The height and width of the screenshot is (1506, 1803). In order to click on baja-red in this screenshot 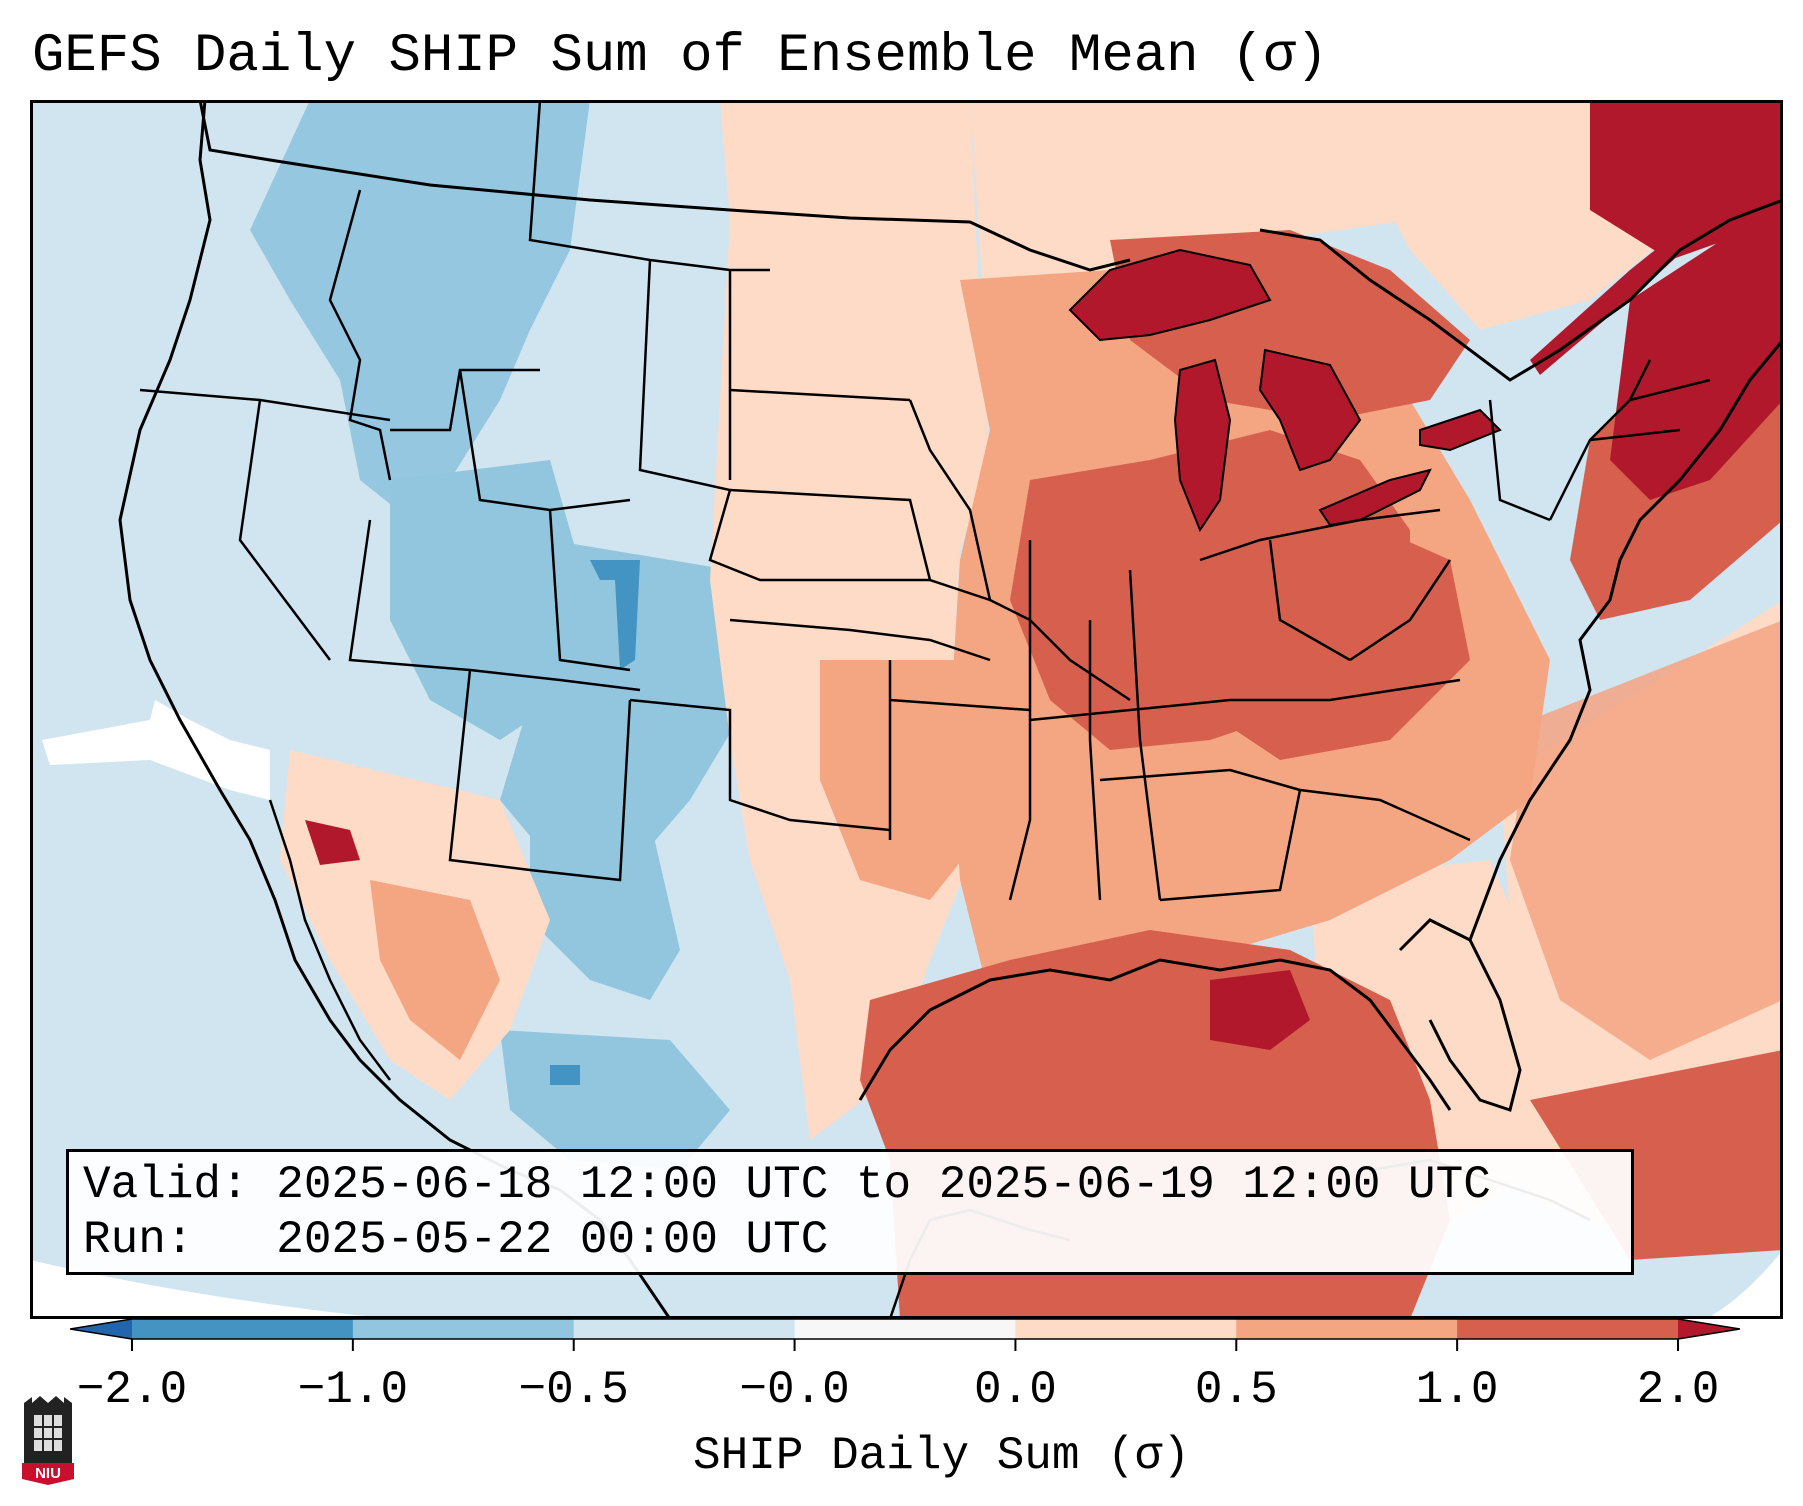, I will do `click(332, 842)`.